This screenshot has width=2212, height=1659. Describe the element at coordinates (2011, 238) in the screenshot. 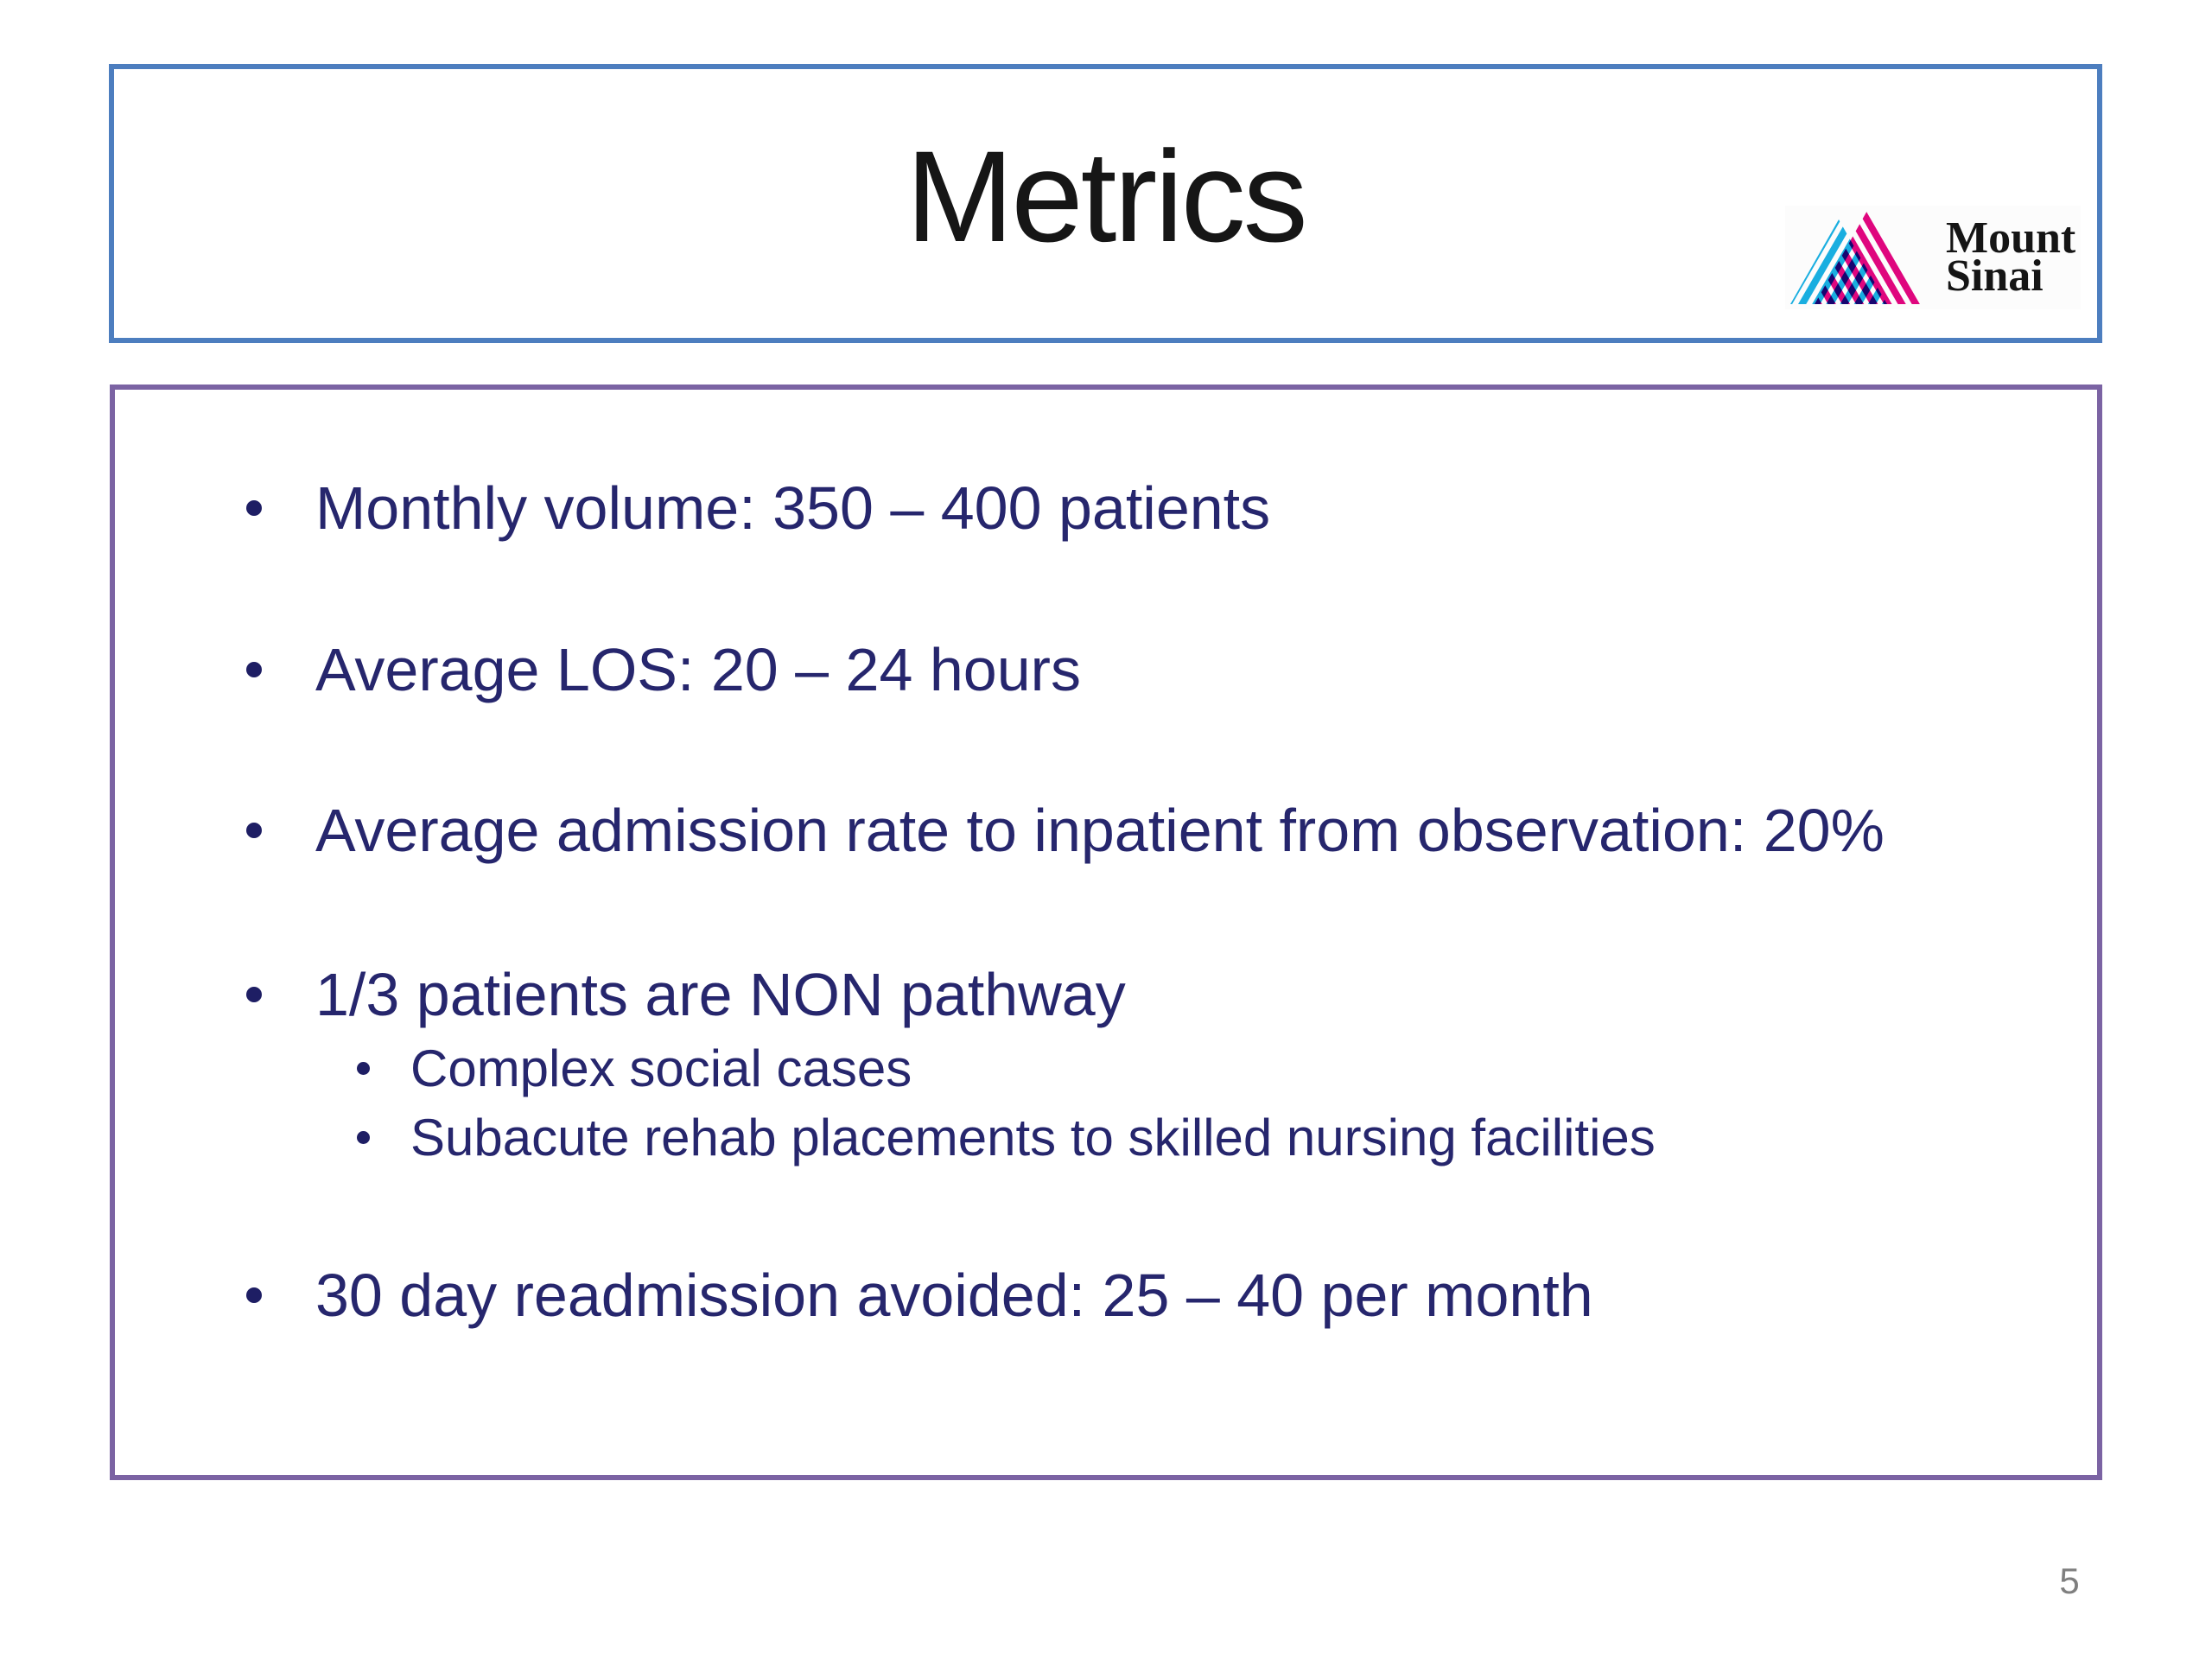

I see `logo-word-mount: Mount` at that location.